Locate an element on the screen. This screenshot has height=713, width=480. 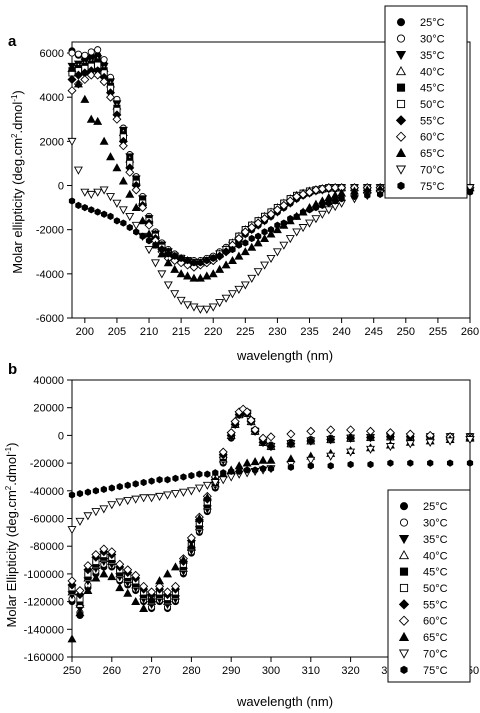
panel-a-x-tick-label: 230 is located at coordinates (277, 332).